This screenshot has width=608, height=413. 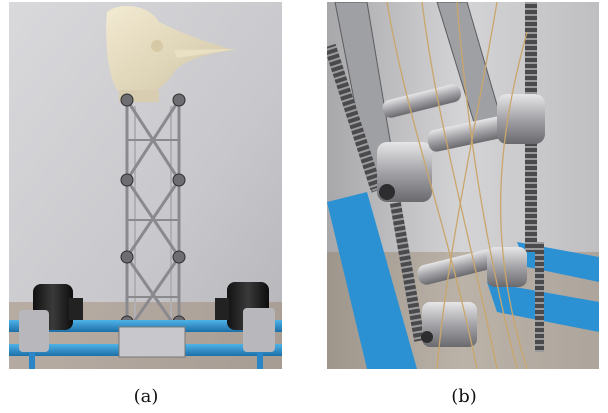 I want to click on right-motor, so click(x=245, y=317).